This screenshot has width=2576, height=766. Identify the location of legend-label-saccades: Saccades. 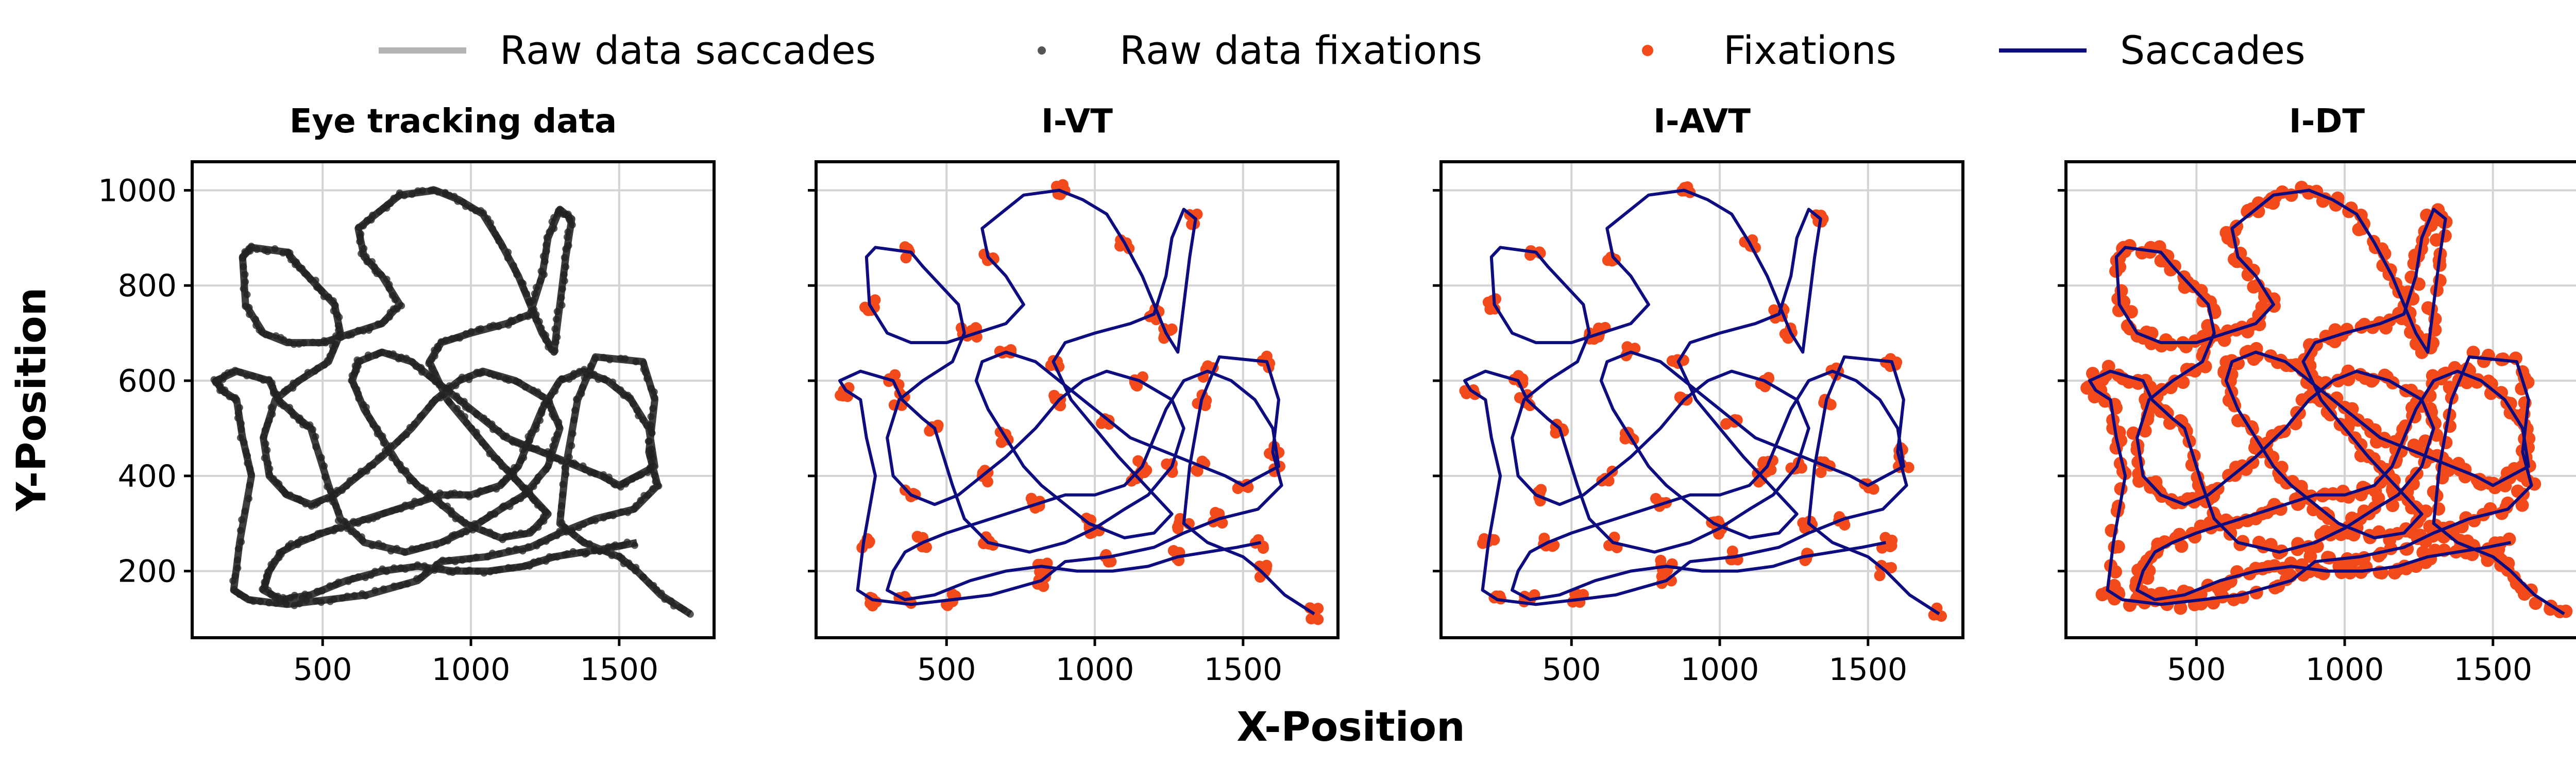
(2213, 50).